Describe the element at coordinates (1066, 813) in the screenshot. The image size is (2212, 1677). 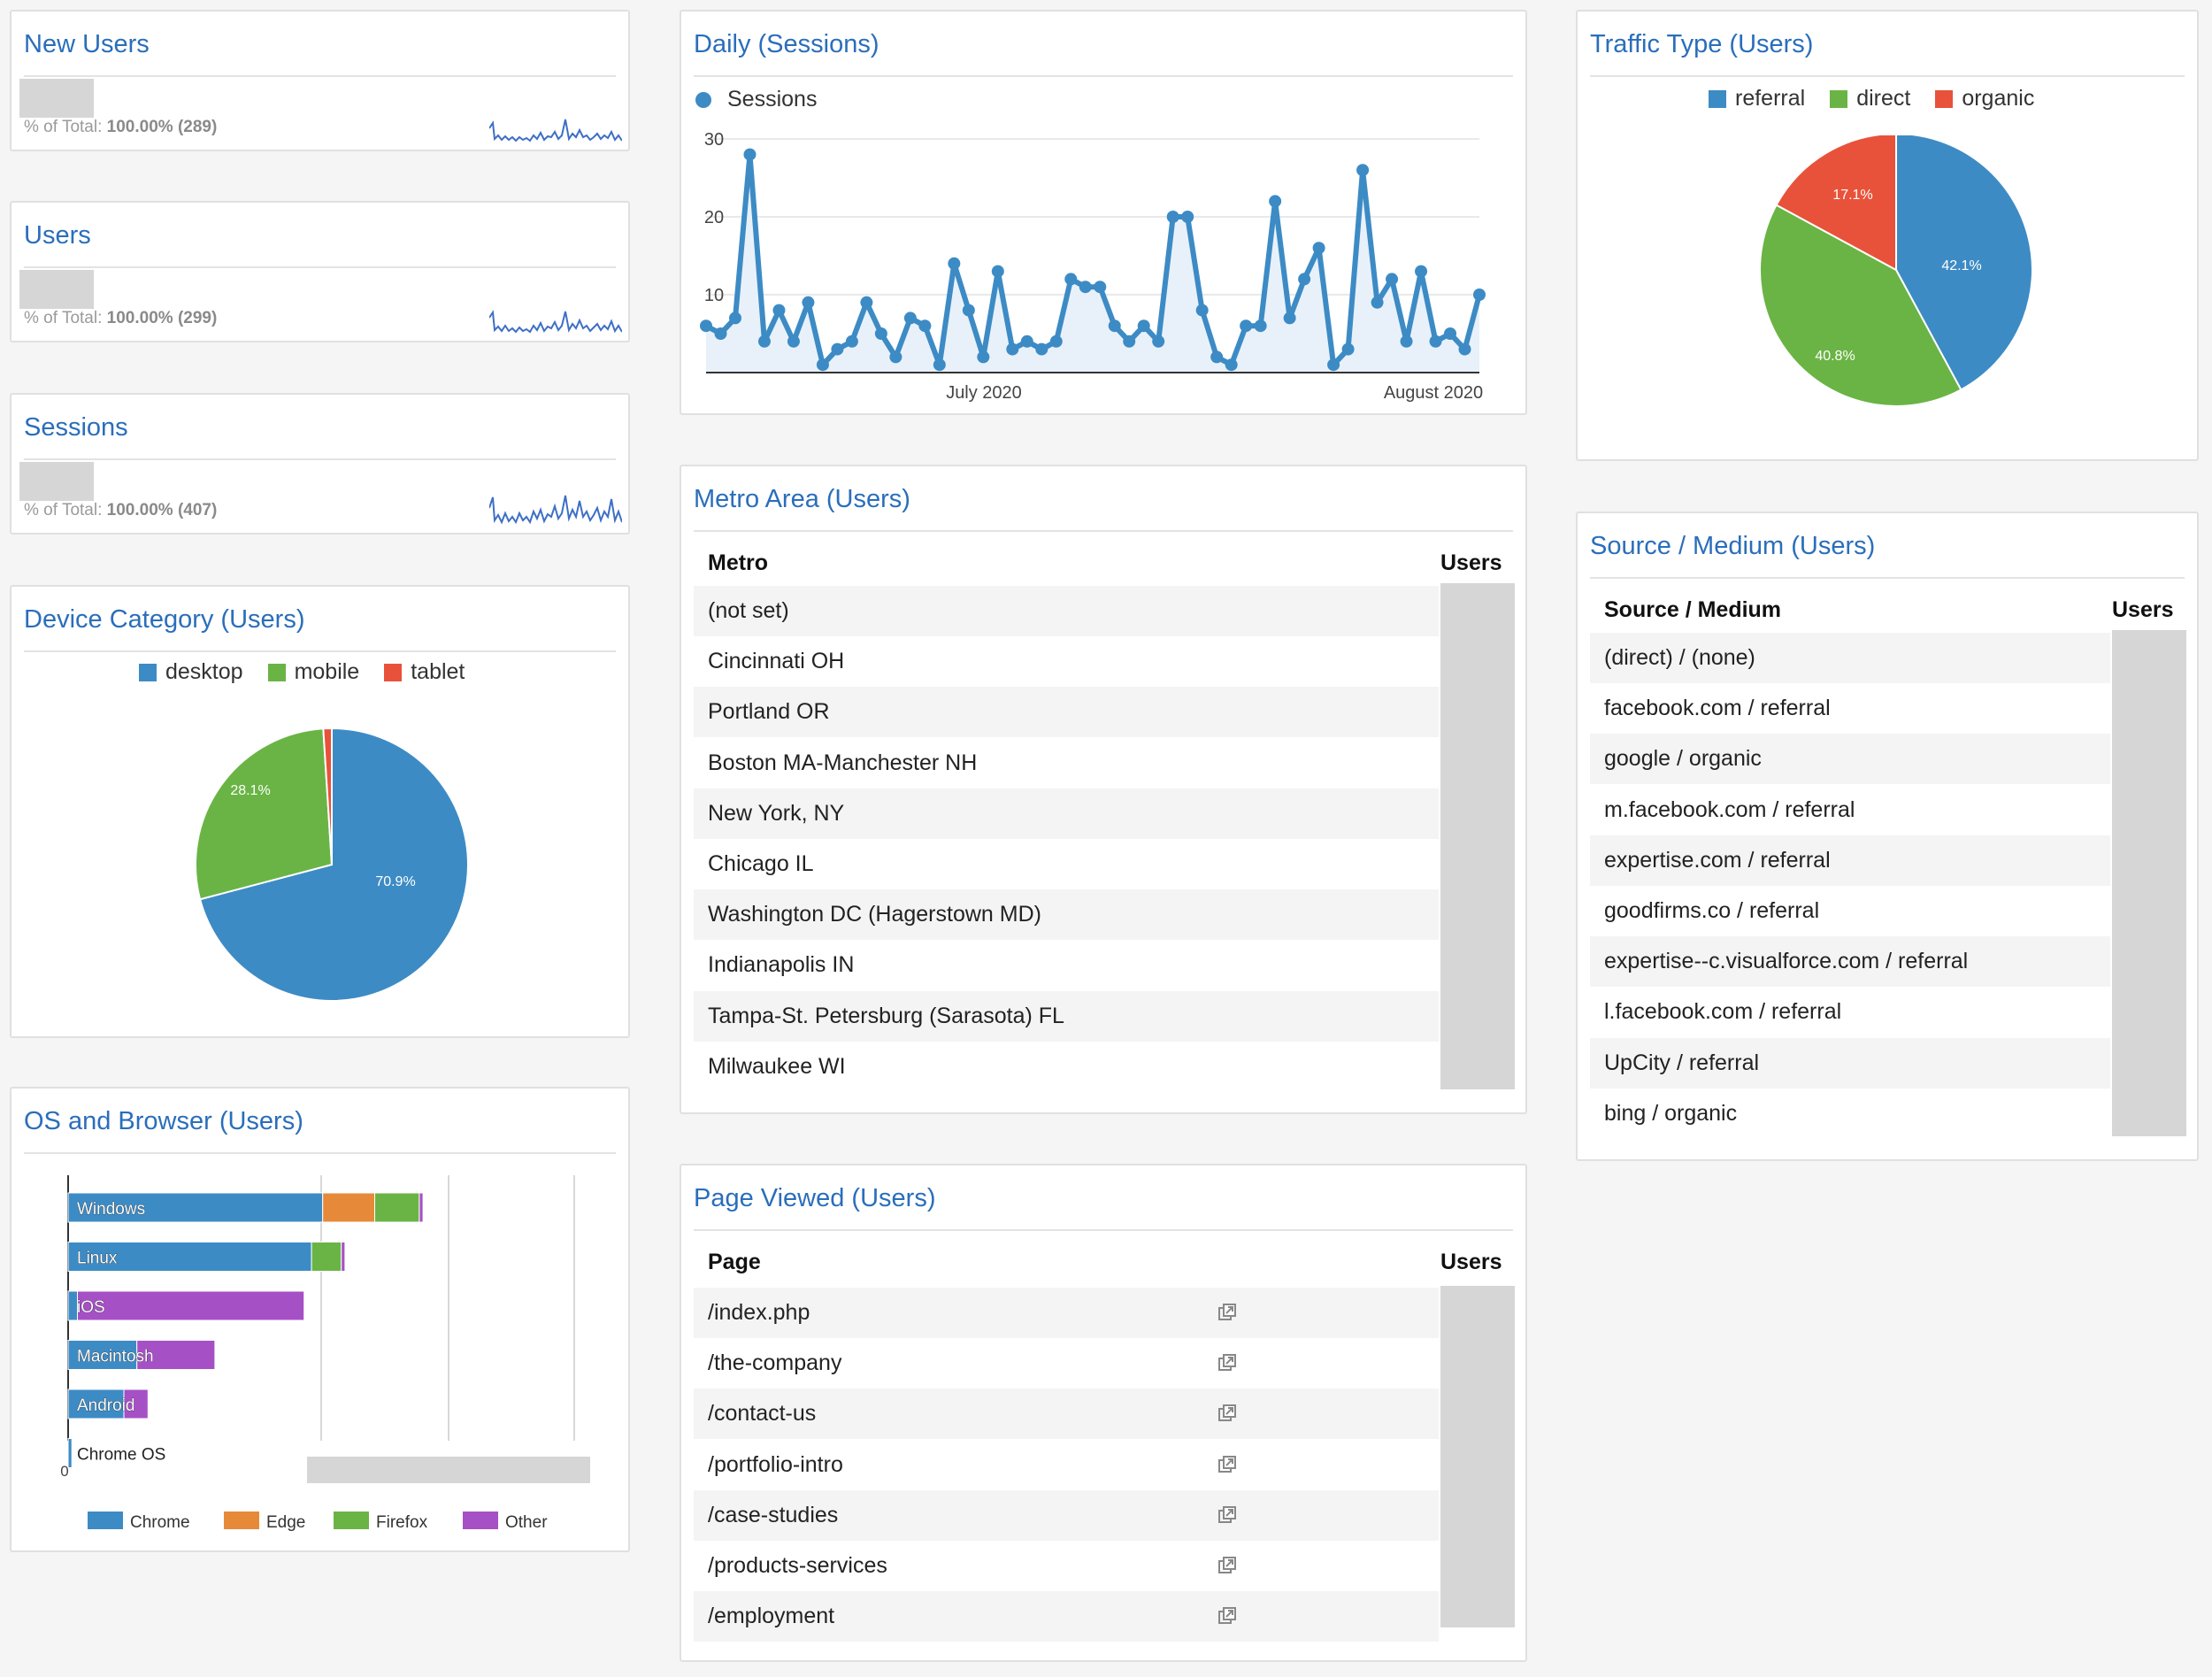
I see `table-row: New York, NY` at that location.